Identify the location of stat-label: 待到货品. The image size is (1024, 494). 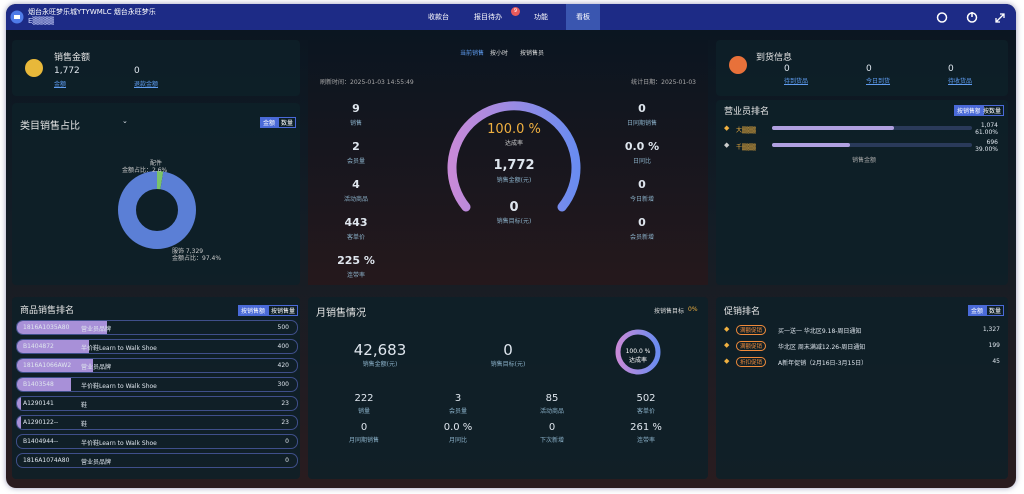
(796, 81).